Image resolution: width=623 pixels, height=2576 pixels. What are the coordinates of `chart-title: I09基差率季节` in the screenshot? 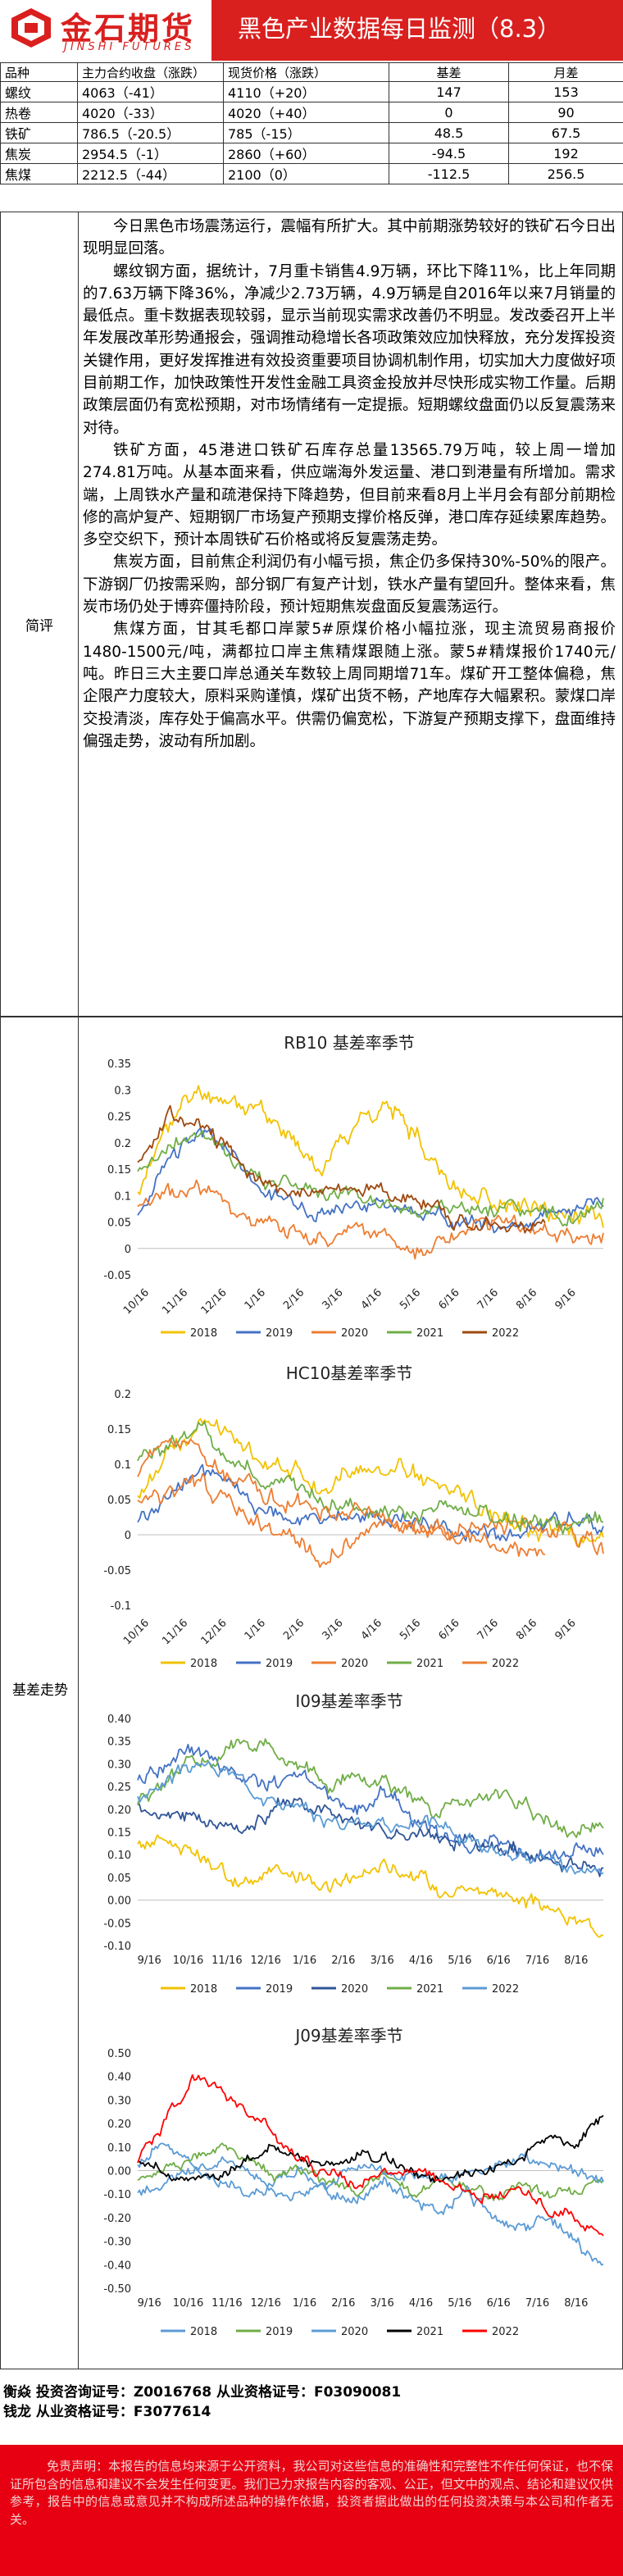 It's located at (349, 1701).